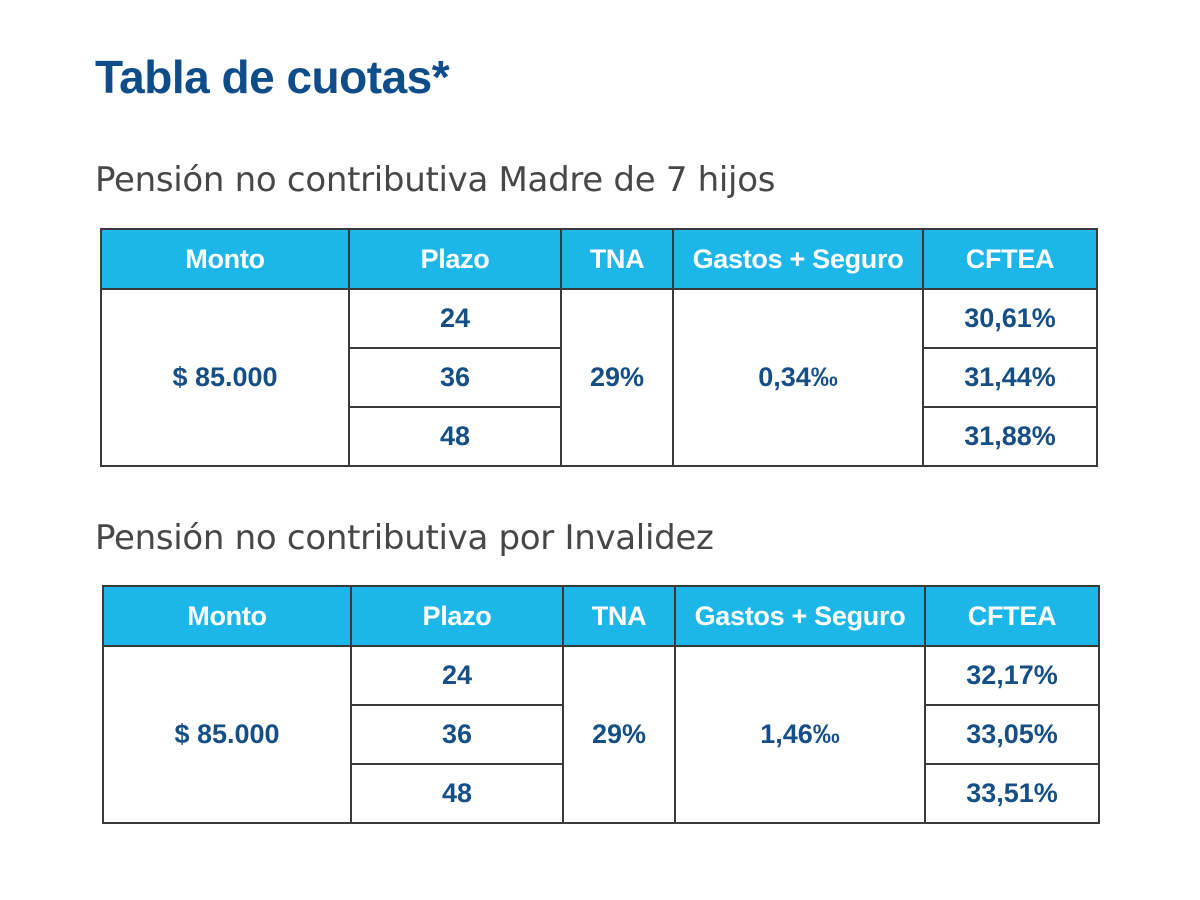 This screenshot has width=1200, height=900. Describe the element at coordinates (272, 77) in the screenshot. I see `page-title: Tabla de cuotas*` at that location.